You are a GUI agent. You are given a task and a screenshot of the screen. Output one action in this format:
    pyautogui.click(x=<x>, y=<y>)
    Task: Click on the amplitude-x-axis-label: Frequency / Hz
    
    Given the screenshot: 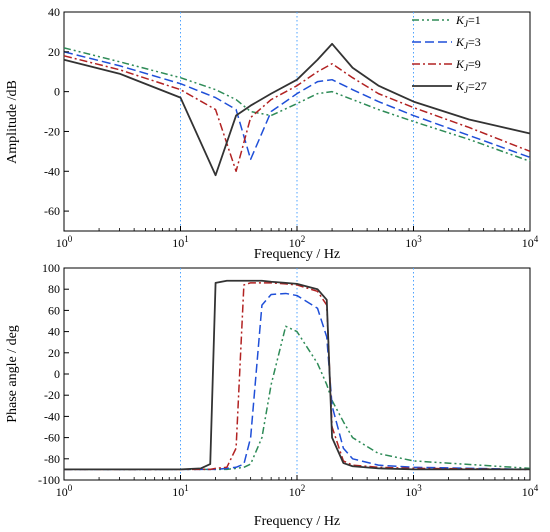 What is the action you would take?
    pyautogui.click(x=297, y=254)
    